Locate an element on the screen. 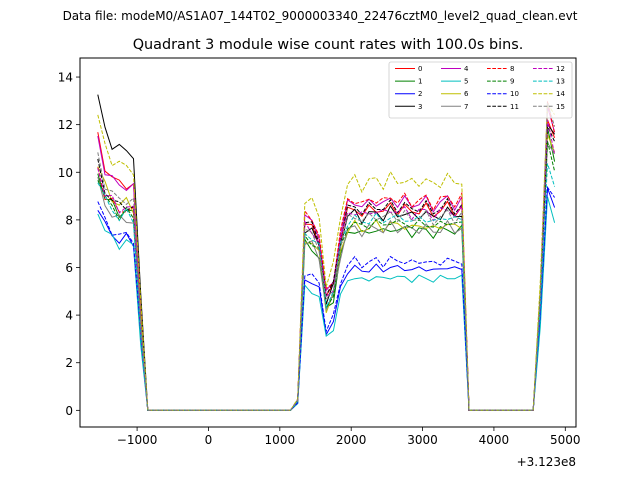  legend-box is located at coordinates (480, 90).